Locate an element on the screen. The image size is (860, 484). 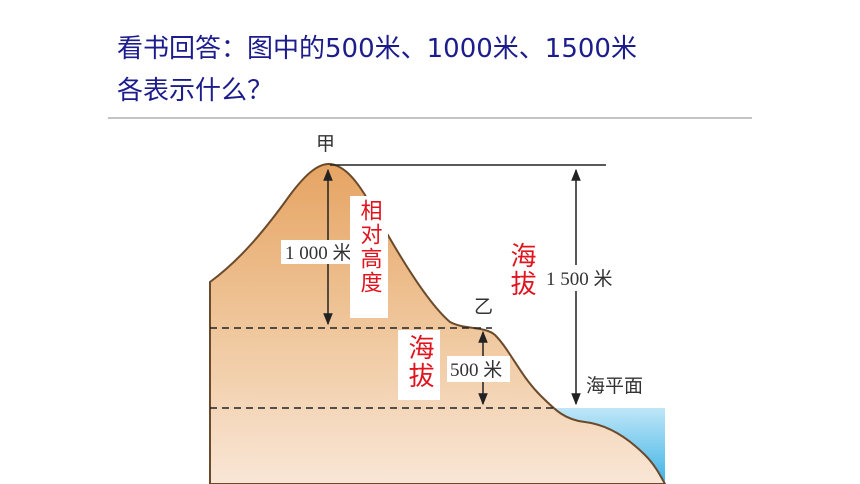
height-label: 500 米 is located at coordinates (476, 370).